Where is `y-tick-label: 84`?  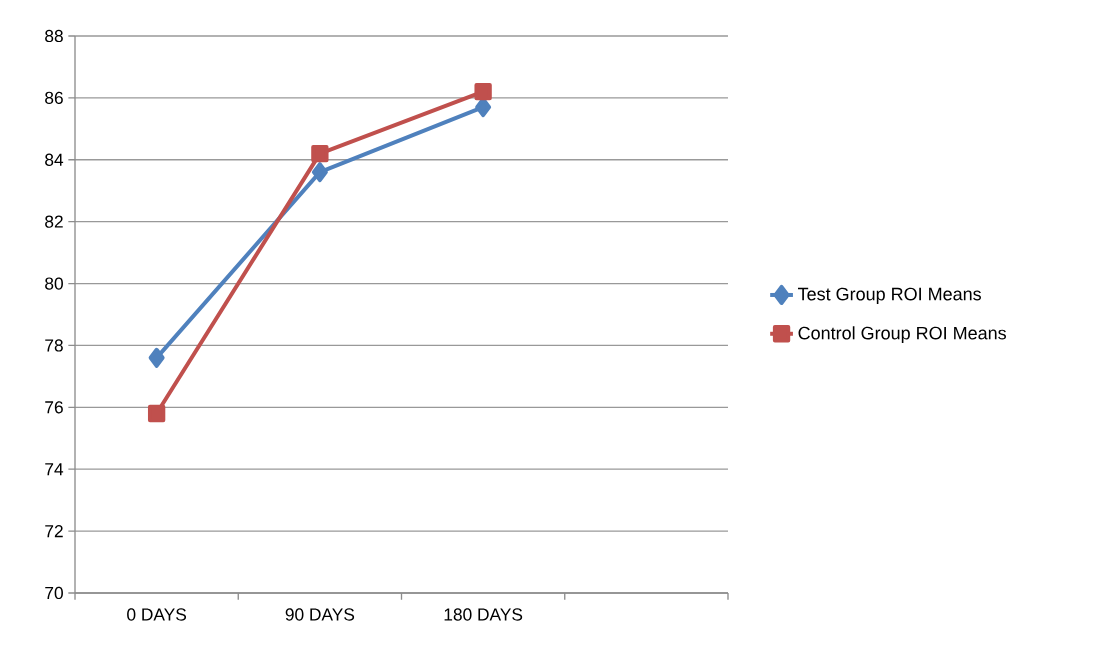 y-tick-label: 84 is located at coordinates (54, 159).